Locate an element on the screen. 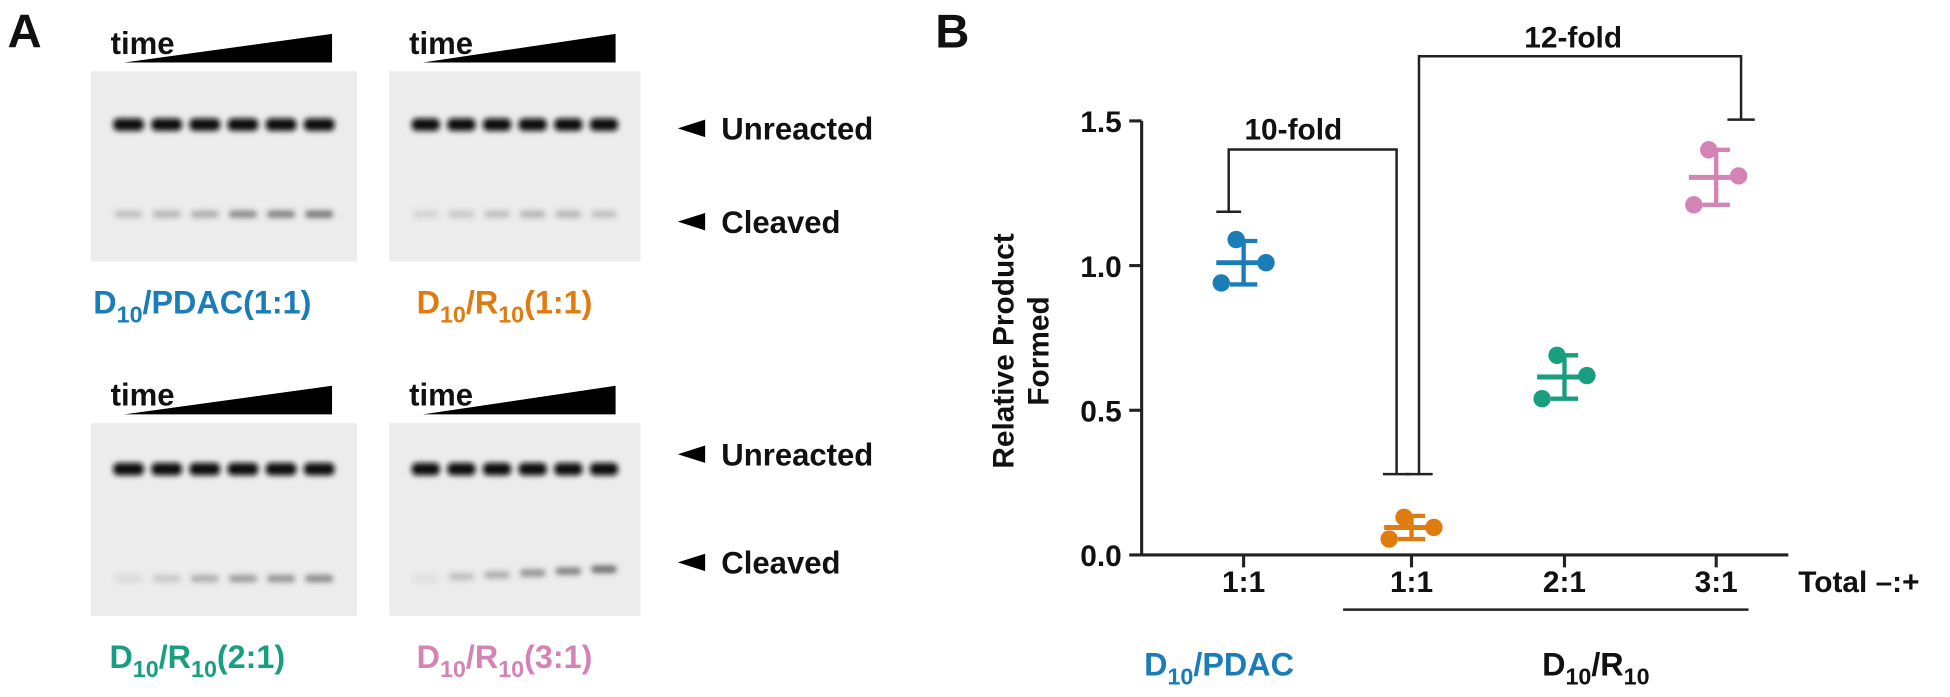 Image resolution: width=1950 pixels, height=697 pixels. y-axis-label-line: Formed is located at coordinates (1038, 350).